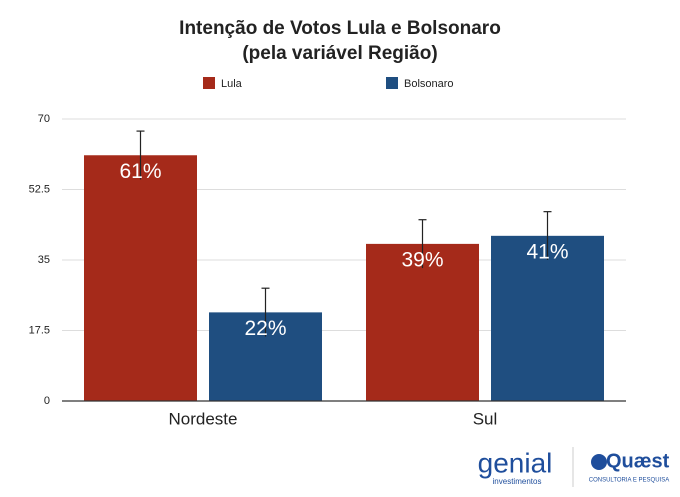 The image size is (680, 497). I want to click on y-tick-label: 70, so click(44, 119).